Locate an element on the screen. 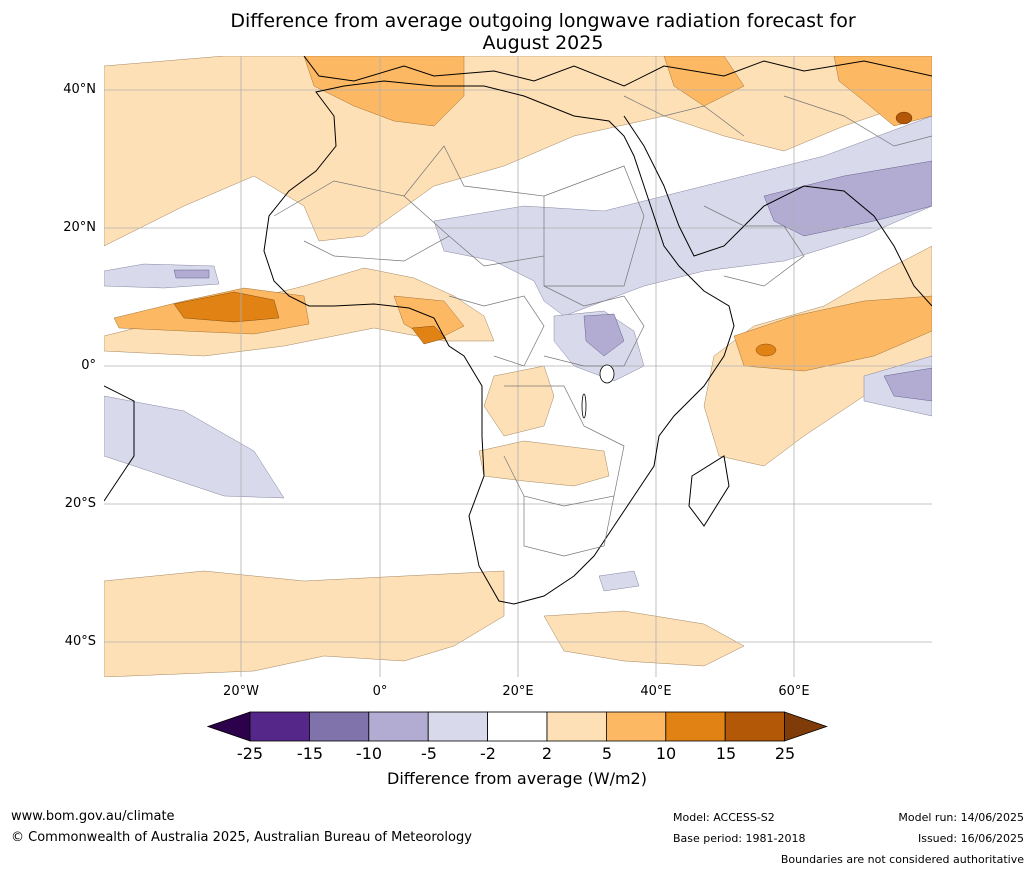  lon-label-40e: 40°E is located at coordinates (656, 691).